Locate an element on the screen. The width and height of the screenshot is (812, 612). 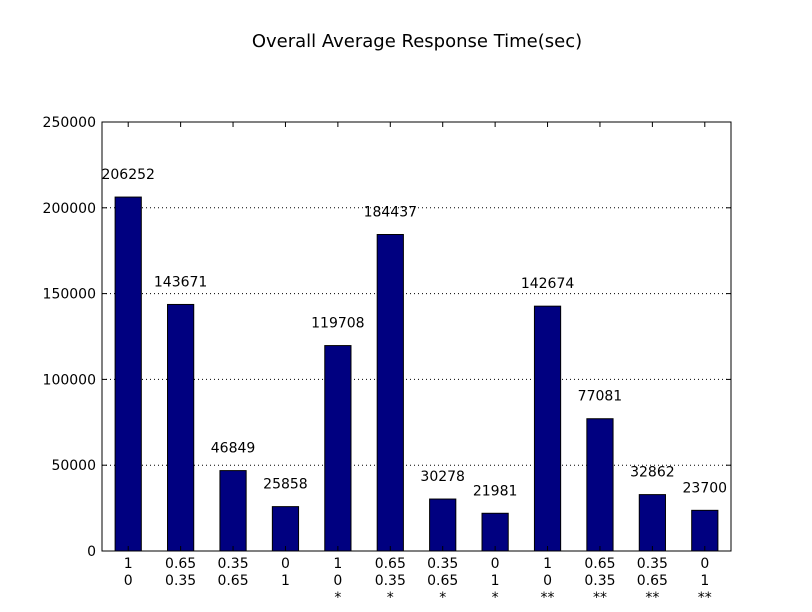
y-tick-label: 150000 is located at coordinates (69, 295).